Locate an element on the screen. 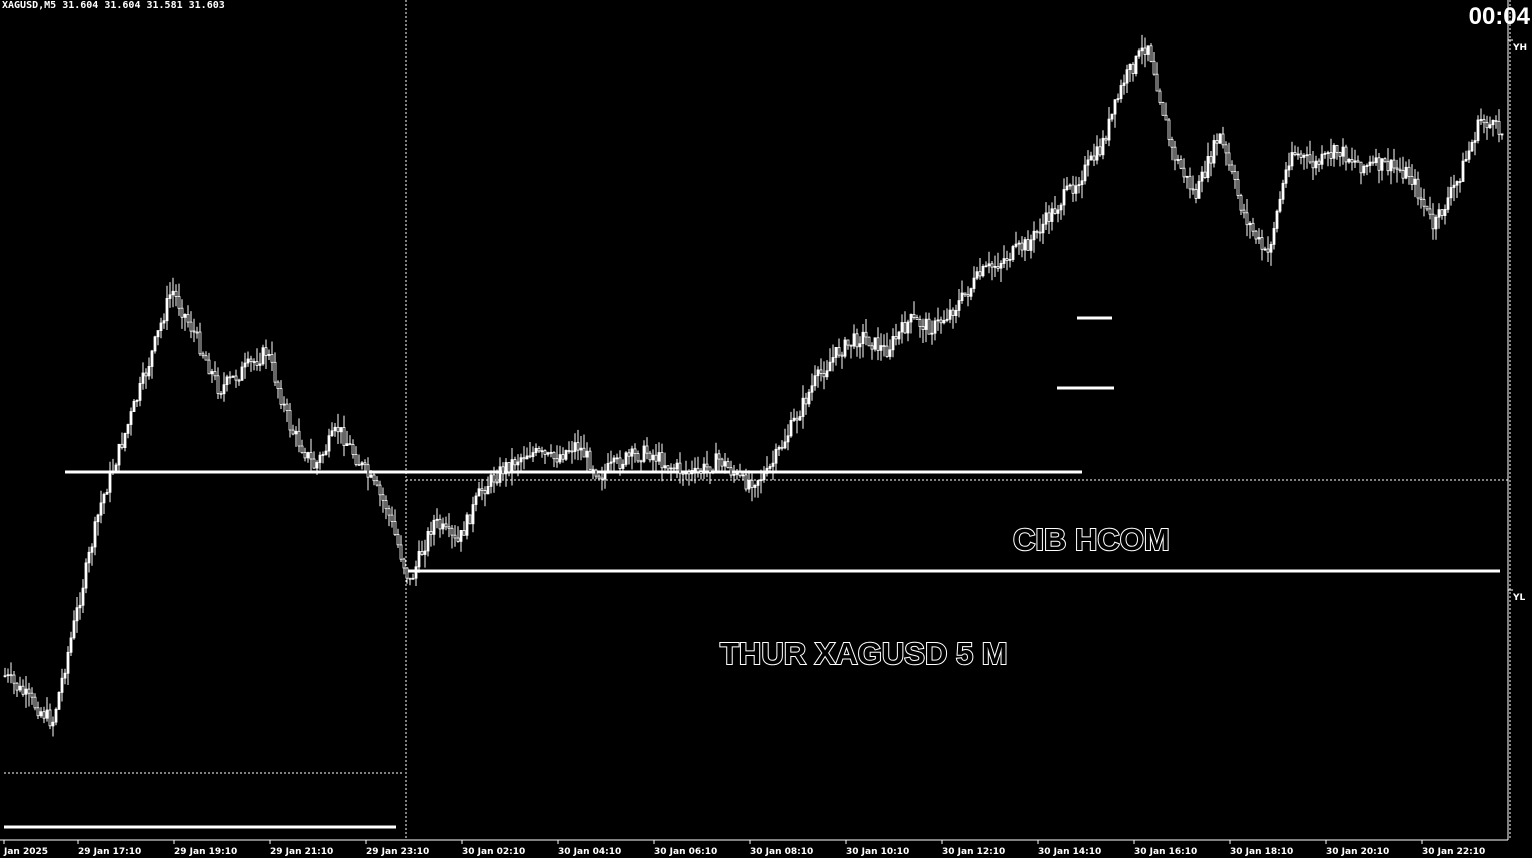 The image size is (1532, 858). time-tick-label: 30 Jan 04:10 is located at coordinates (589, 852).